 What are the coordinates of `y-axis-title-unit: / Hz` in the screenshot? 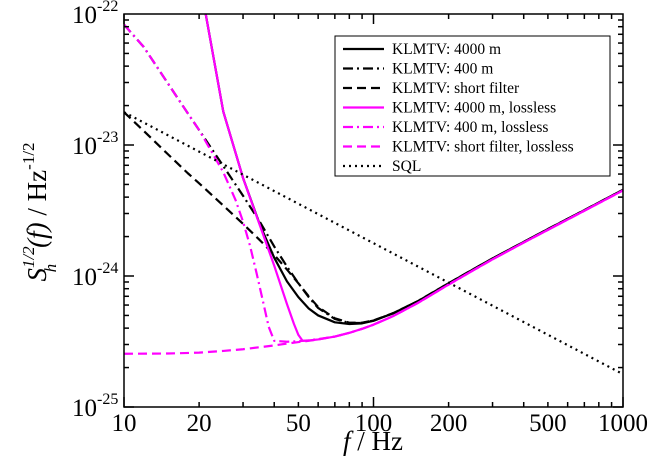 It's located at (37, 196).